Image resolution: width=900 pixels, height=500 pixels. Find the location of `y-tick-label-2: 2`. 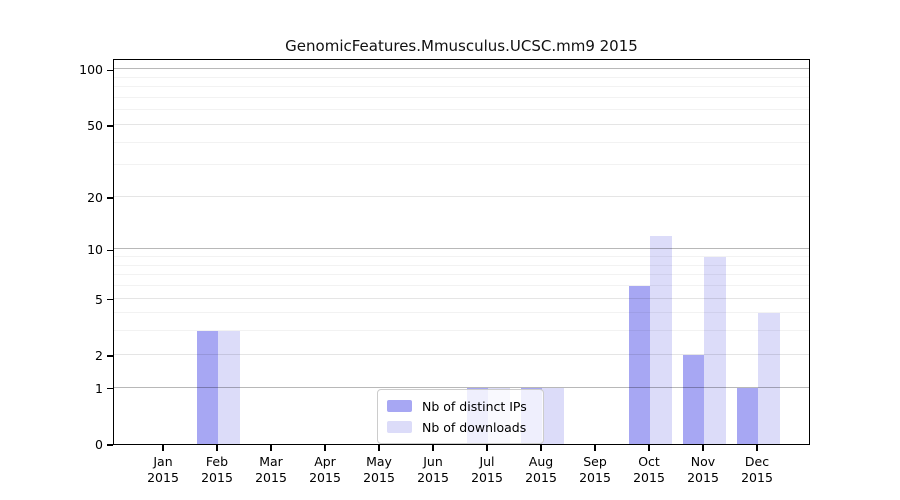

y-tick-label-2: 2 is located at coordinates (99, 355).